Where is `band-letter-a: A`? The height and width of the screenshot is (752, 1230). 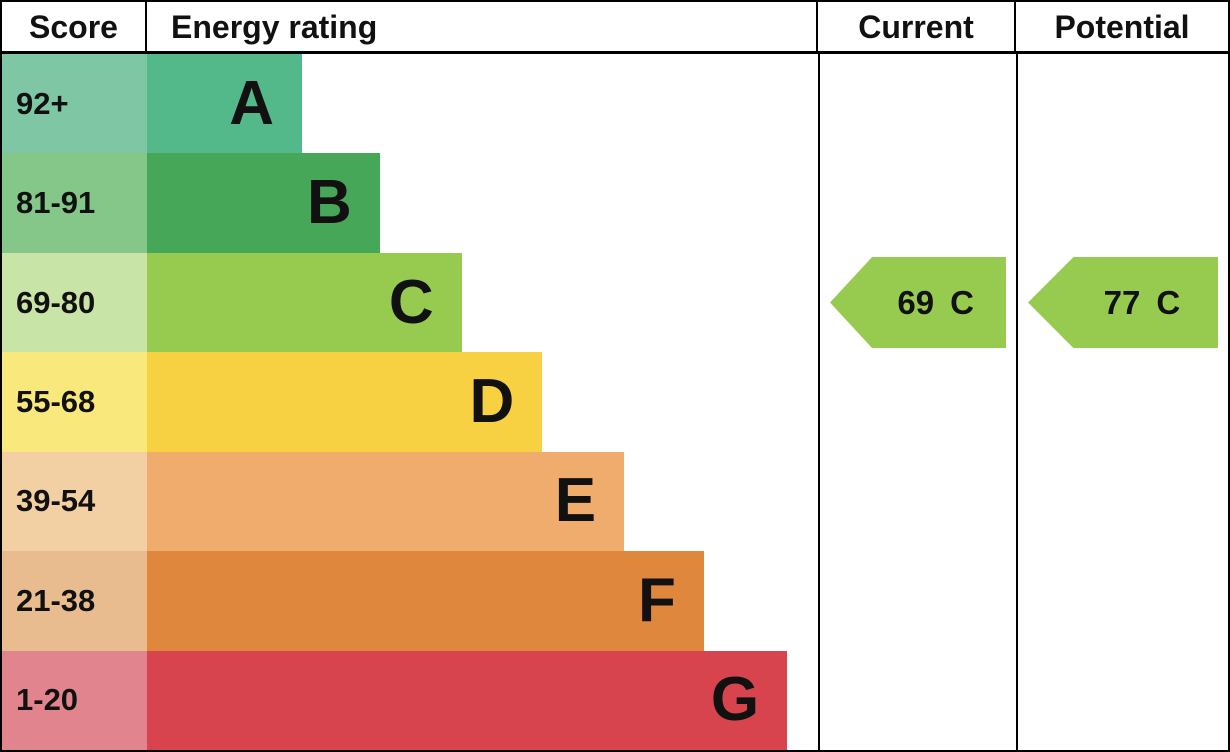
band-letter-a: A is located at coordinates (251, 103).